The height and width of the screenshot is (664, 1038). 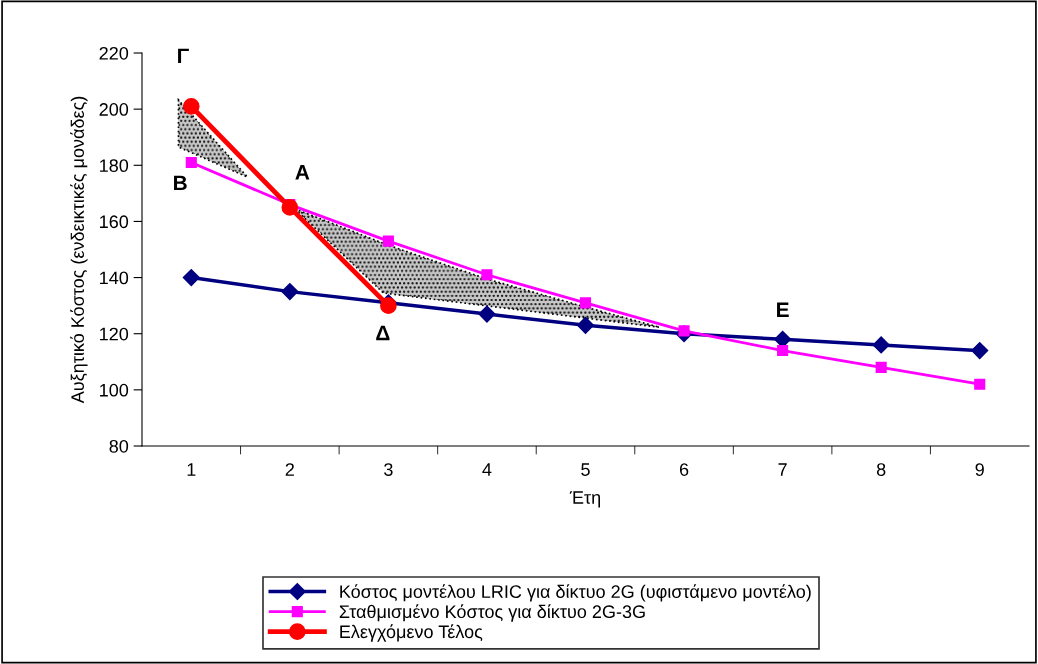 I want to click on y-tick-label: 180, so click(x=114, y=166).